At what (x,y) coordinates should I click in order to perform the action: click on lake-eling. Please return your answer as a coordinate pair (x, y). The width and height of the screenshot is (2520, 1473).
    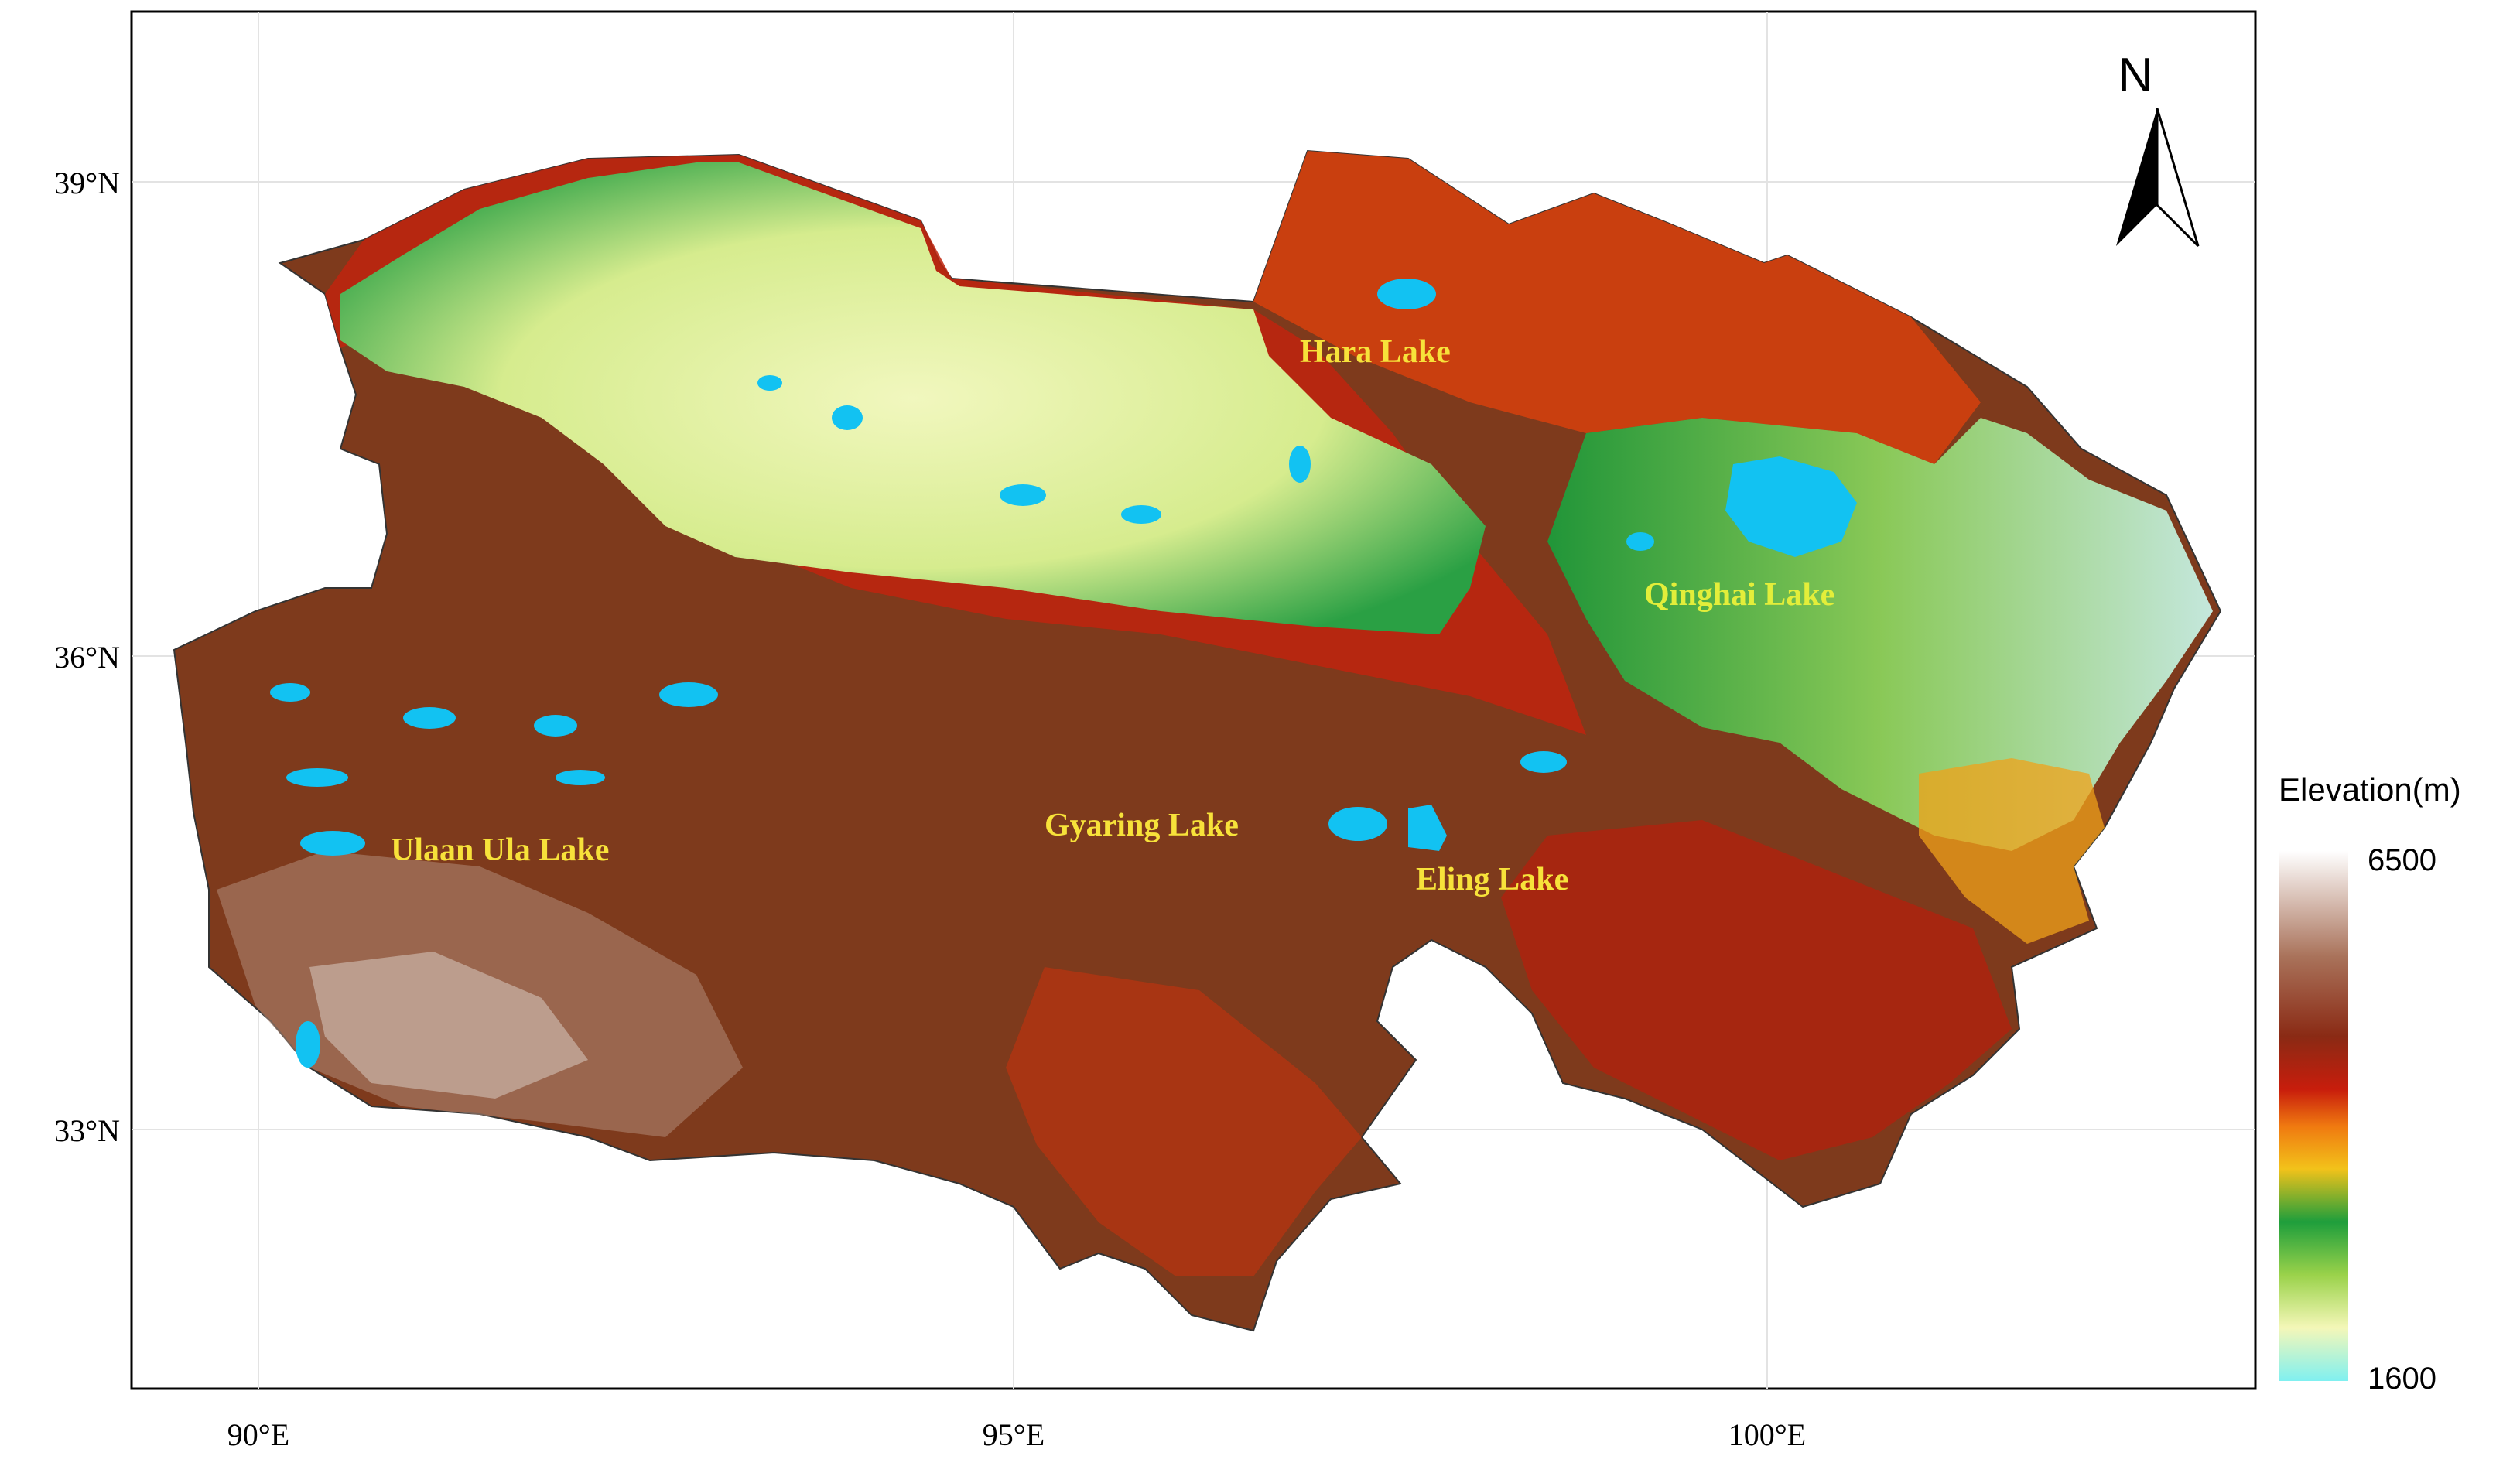
    Looking at the image, I should click on (1428, 828).